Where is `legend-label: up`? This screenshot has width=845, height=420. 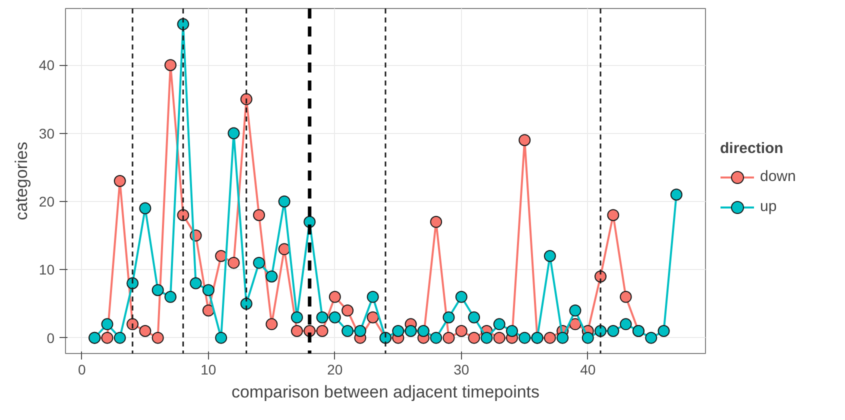 legend-label: up is located at coordinates (769, 206).